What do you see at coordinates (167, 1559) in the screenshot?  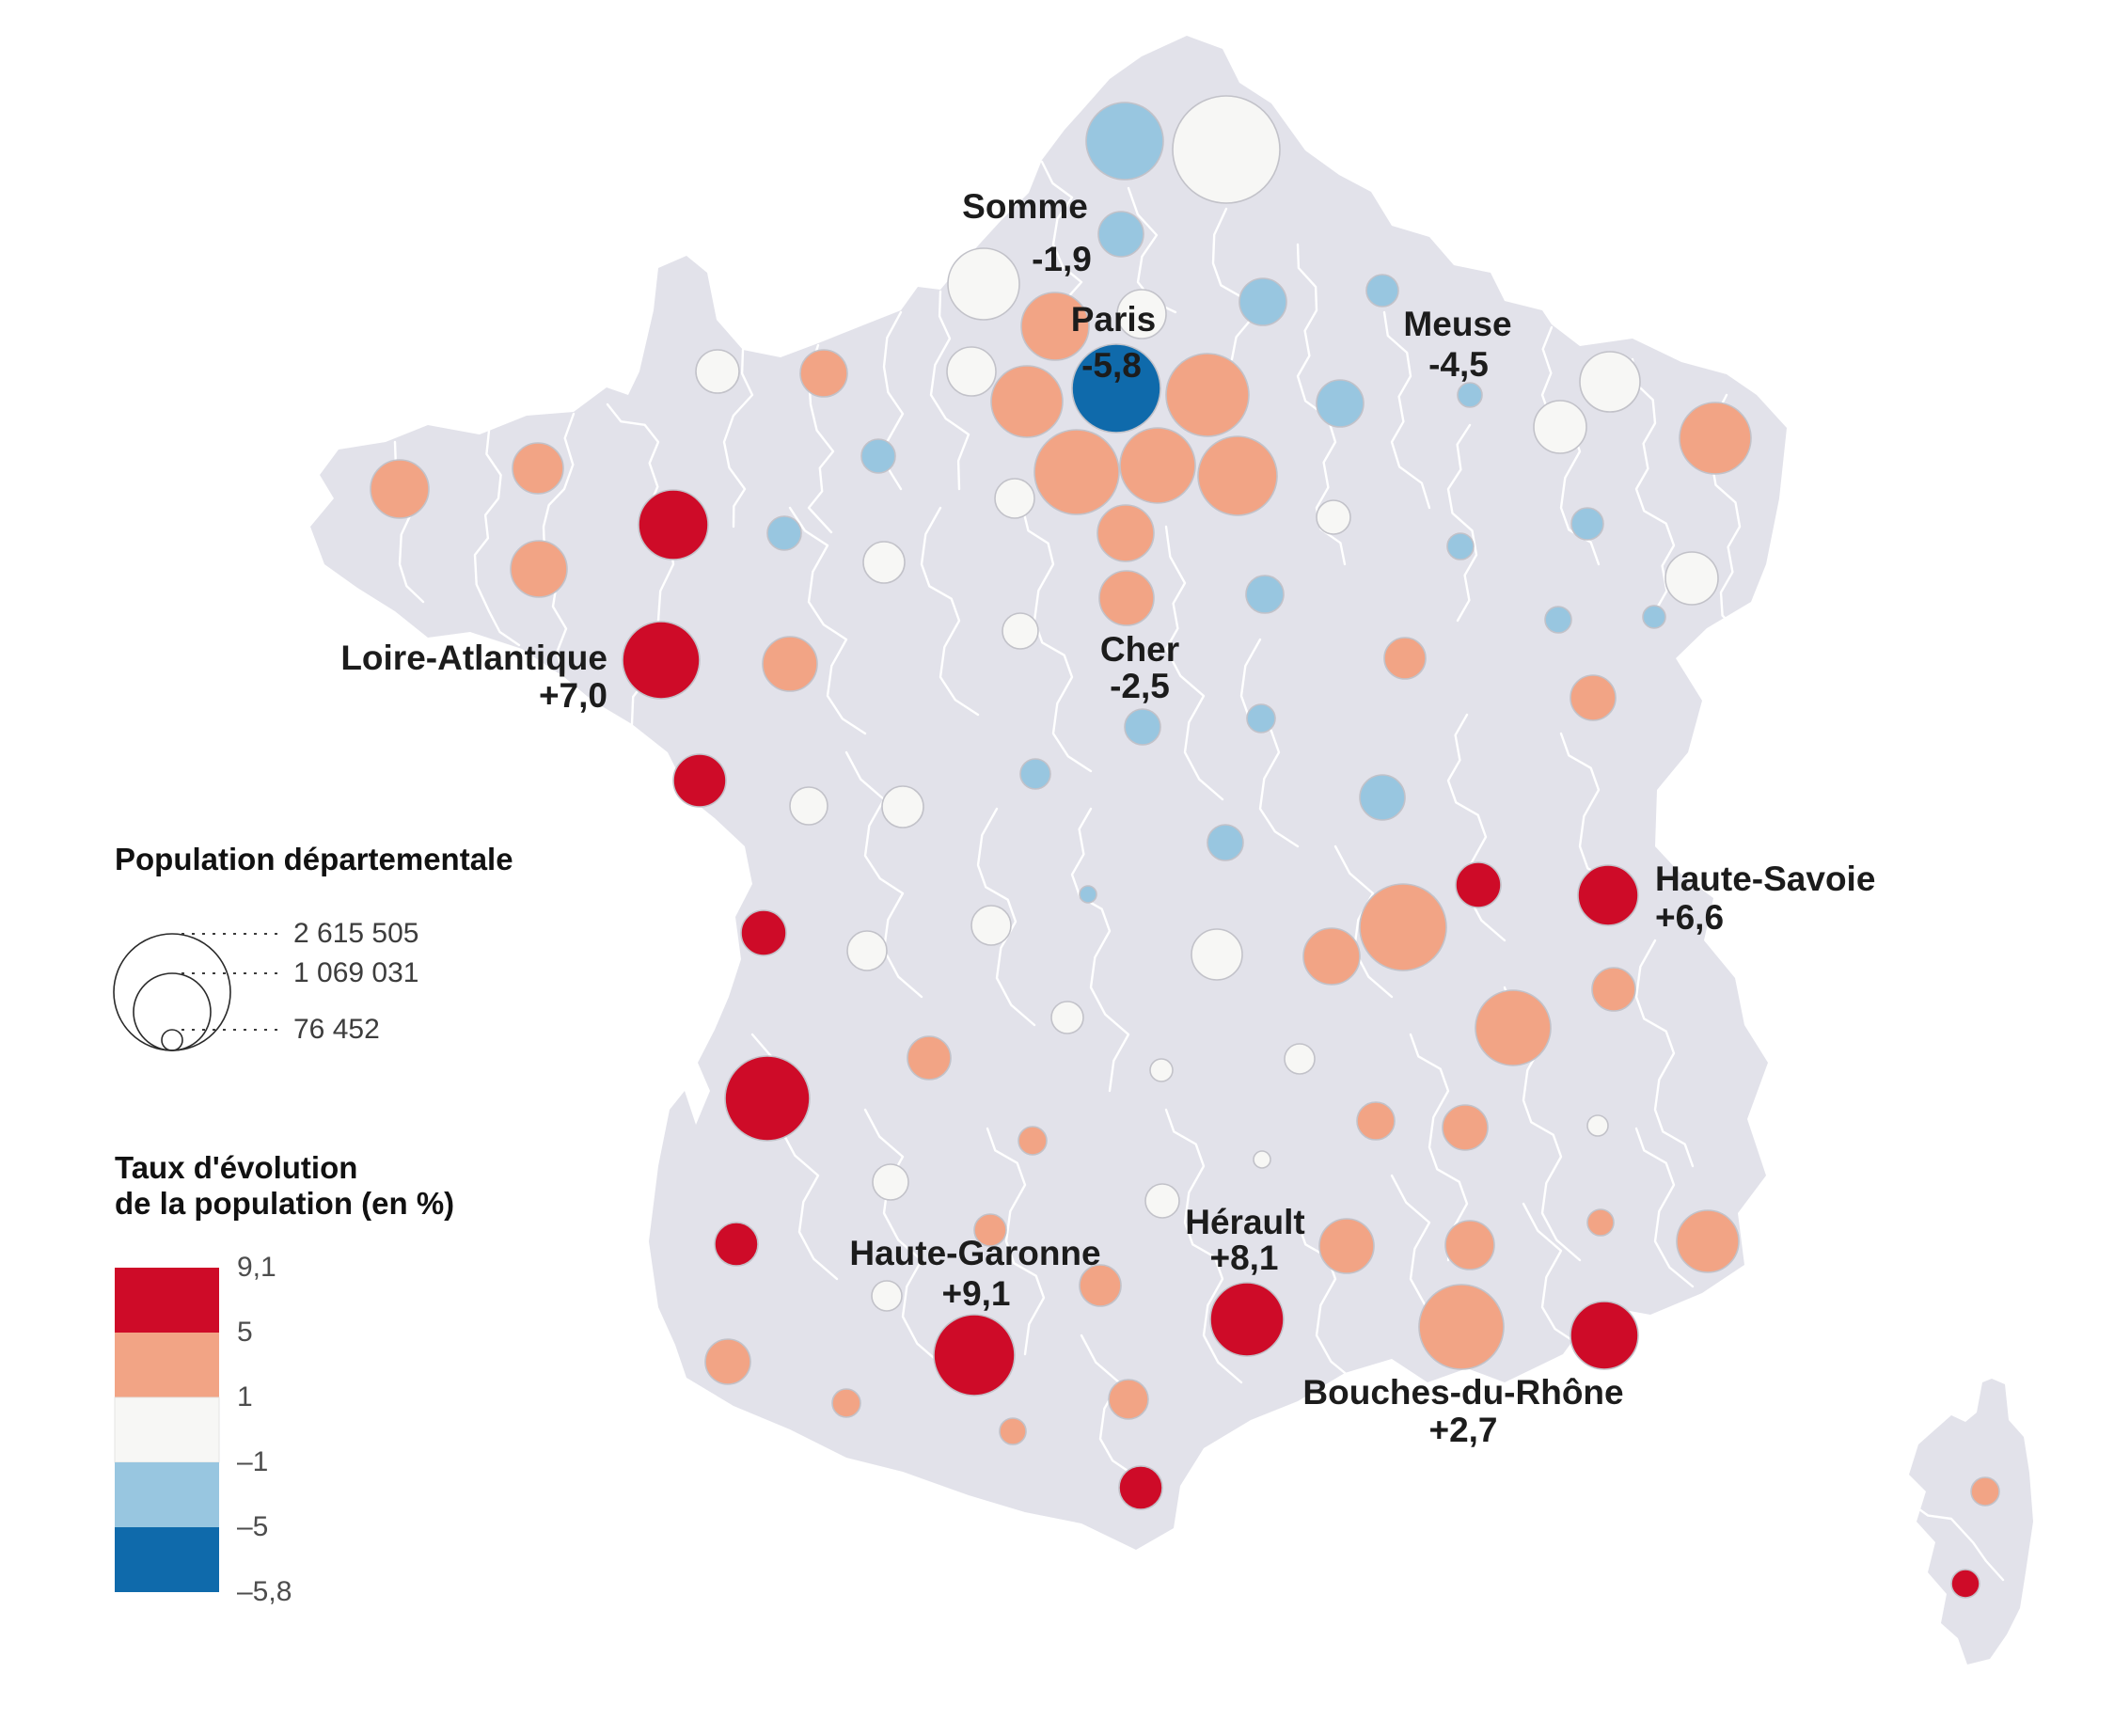 I see `legend-rate-swatch-dblue` at bounding box center [167, 1559].